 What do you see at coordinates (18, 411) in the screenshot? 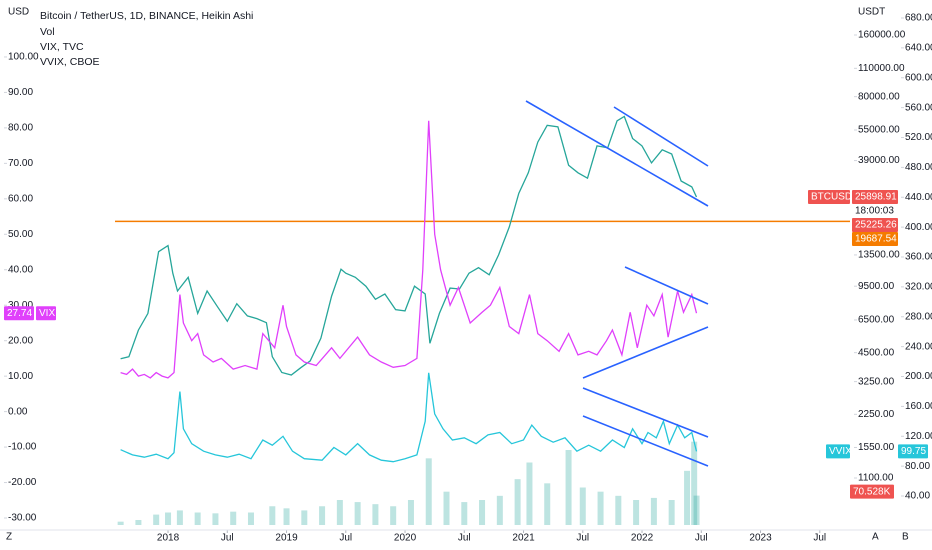
I see `y-tick-label: 0.00` at bounding box center [18, 411].